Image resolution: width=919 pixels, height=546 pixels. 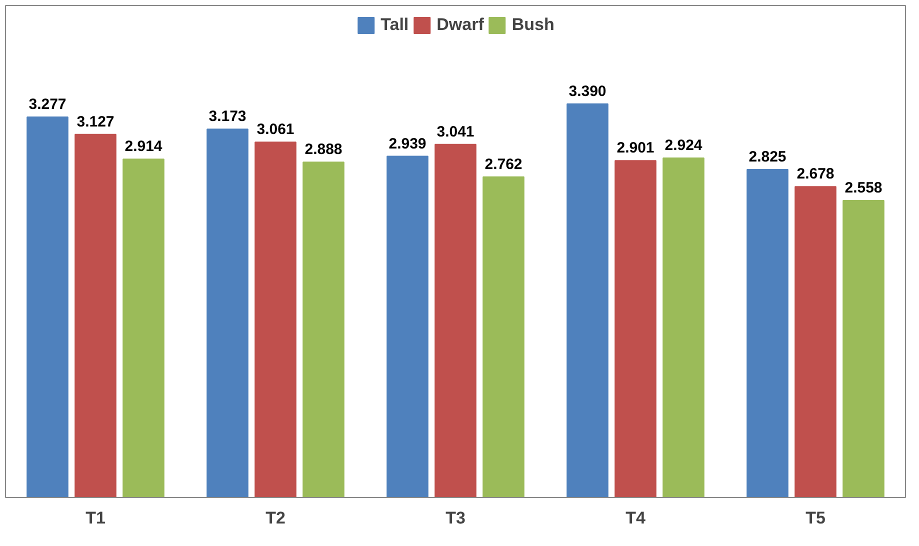 I want to click on legend-label: Tall, so click(x=394, y=25).